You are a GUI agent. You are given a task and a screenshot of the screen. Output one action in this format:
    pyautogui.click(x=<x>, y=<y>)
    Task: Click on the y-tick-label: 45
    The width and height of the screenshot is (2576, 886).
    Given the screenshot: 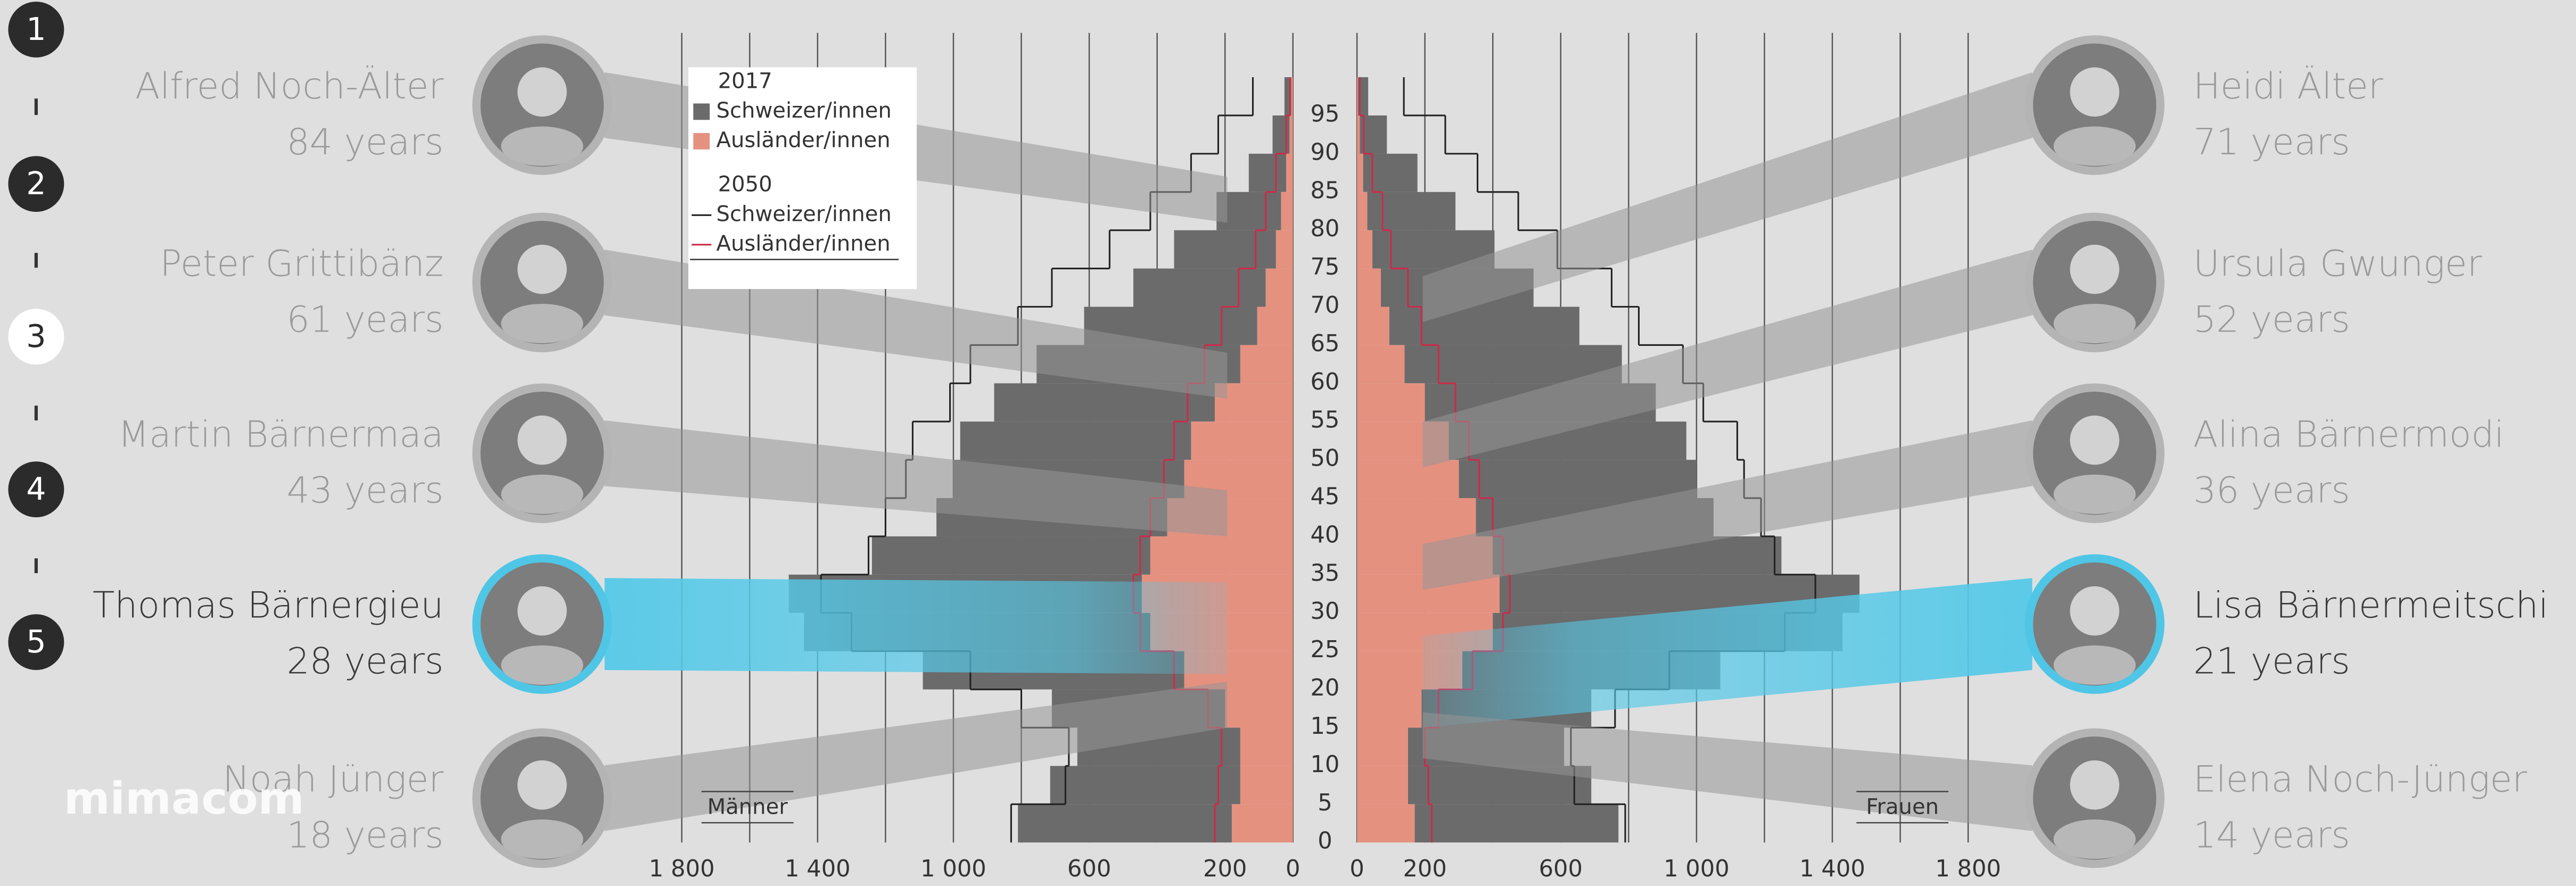 What is the action you would take?
    pyautogui.click(x=1324, y=497)
    